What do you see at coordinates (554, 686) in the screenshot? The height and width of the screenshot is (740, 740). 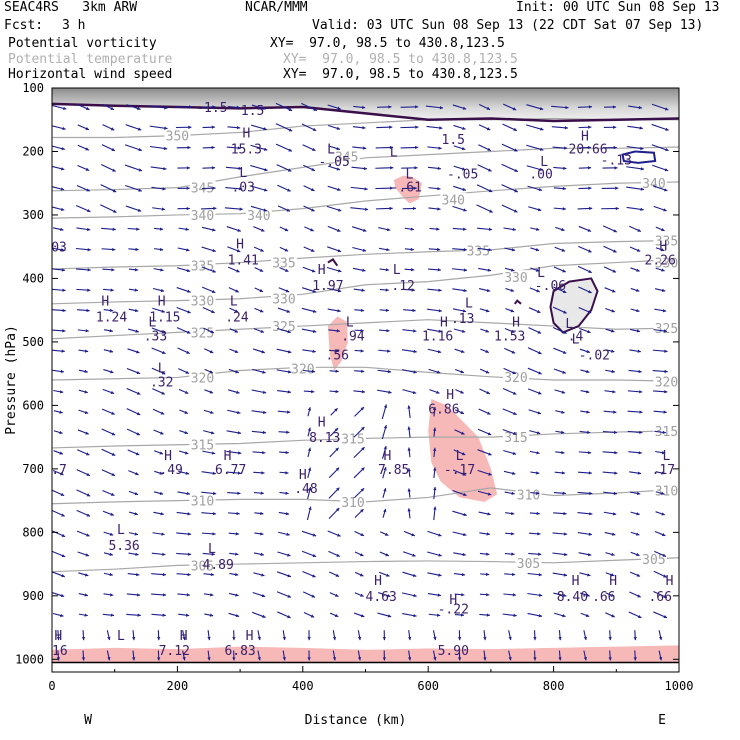 I see `x-tick-label: 800` at bounding box center [554, 686].